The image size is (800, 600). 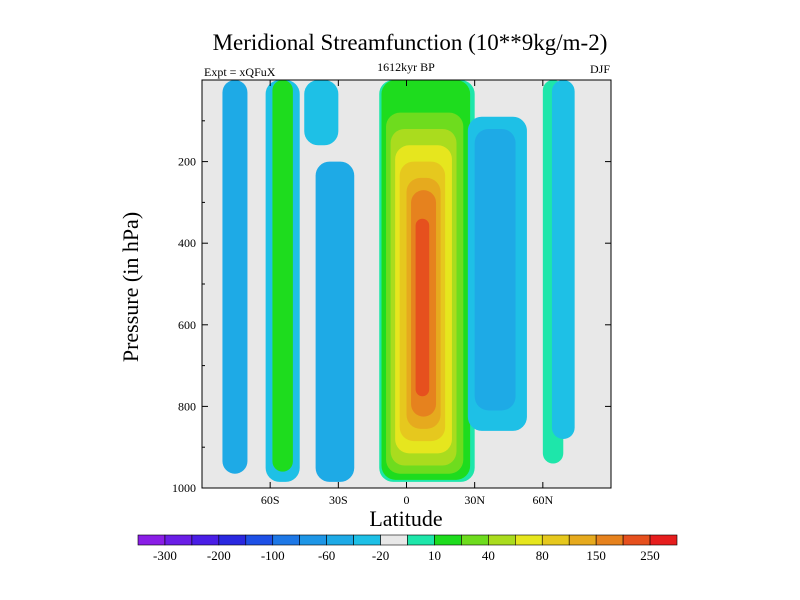 What do you see at coordinates (542, 500) in the screenshot?
I see `x-tick-label: 60N` at bounding box center [542, 500].